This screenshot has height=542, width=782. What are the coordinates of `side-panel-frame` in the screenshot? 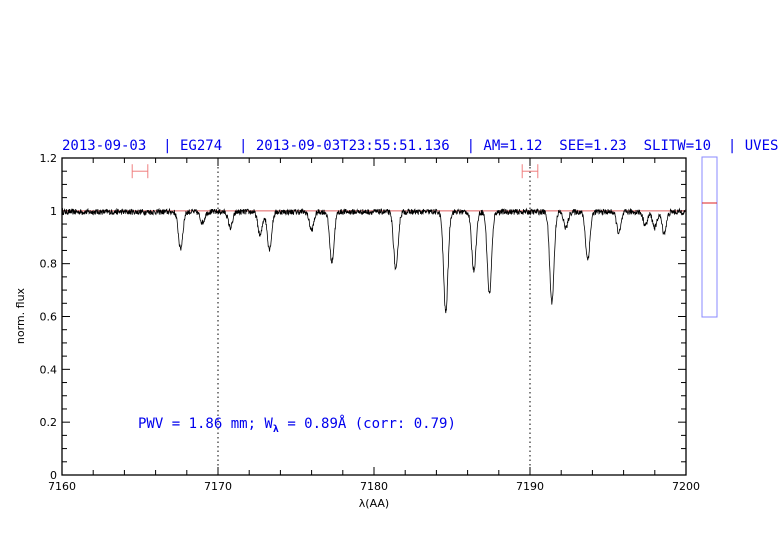 It's located at (709, 237).